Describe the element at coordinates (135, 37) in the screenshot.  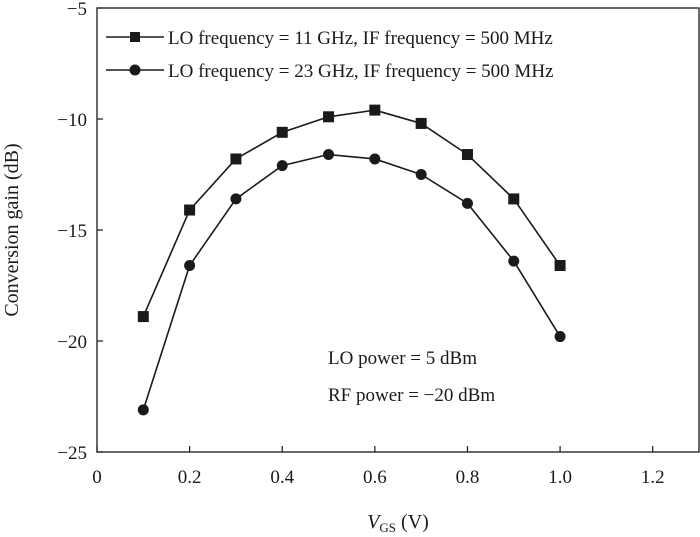
I see `legend-square-marker-icon` at that location.